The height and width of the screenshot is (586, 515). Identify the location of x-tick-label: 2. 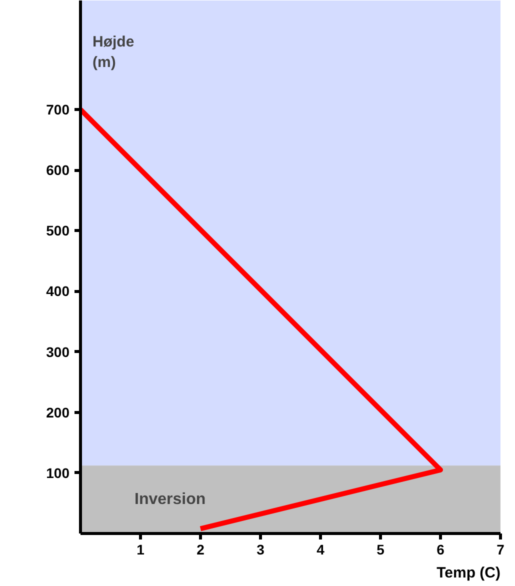
(200, 550).